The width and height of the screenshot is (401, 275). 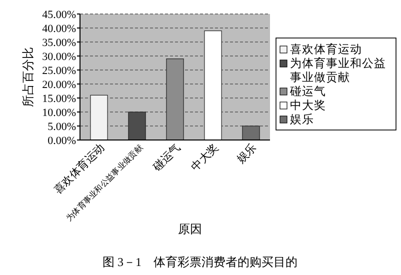 What do you see at coordinates (190, 229) in the screenshot?
I see `x-axis-title: 原因` at bounding box center [190, 229].